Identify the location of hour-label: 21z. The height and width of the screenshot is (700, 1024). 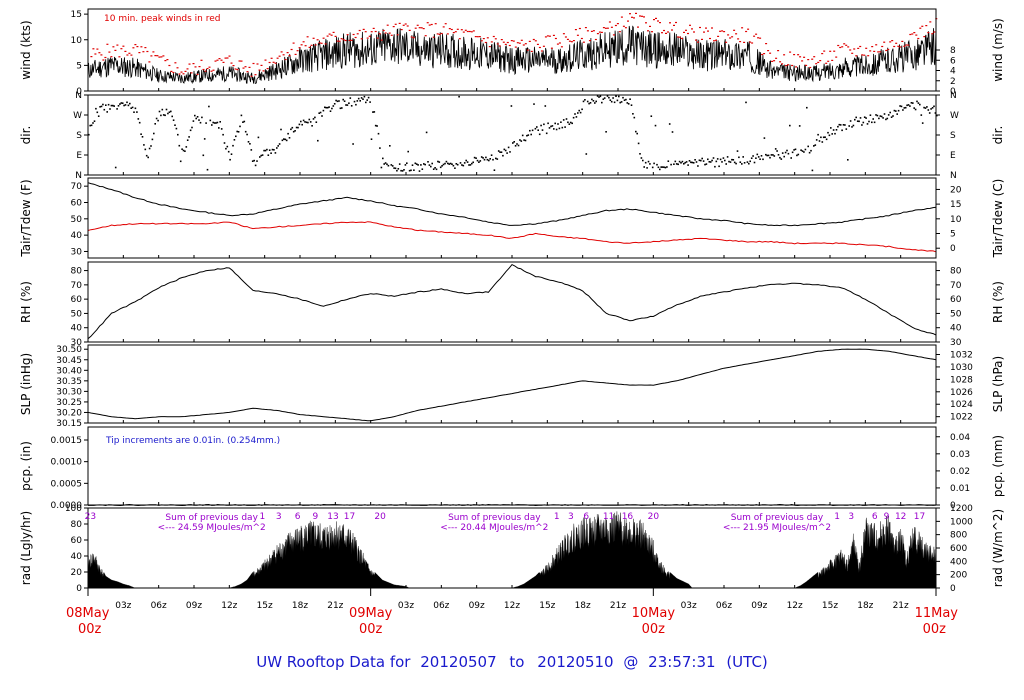
(901, 606).